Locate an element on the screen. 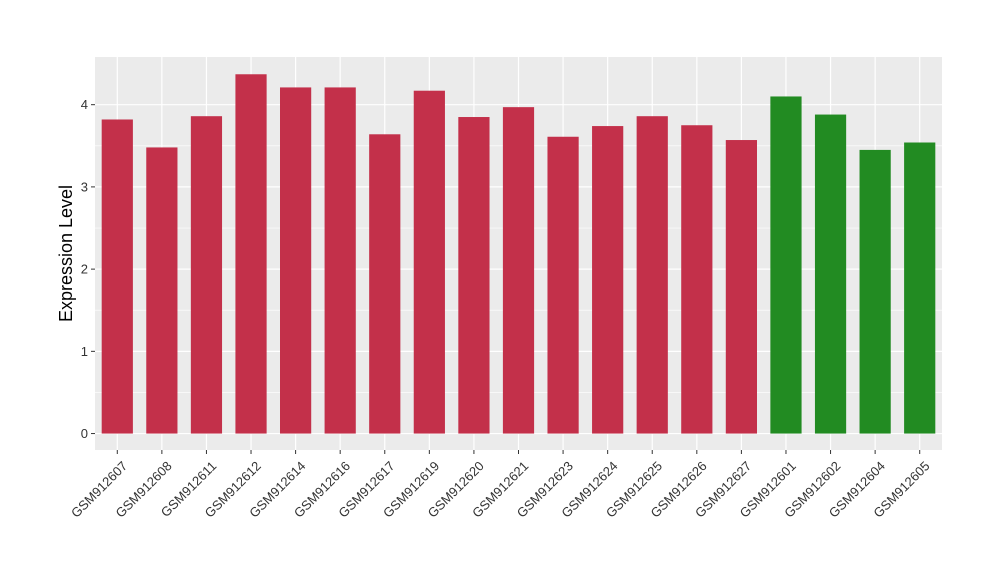 The image size is (1000, 580). y-tick-label: 3 is located at coordinates (84, 186).